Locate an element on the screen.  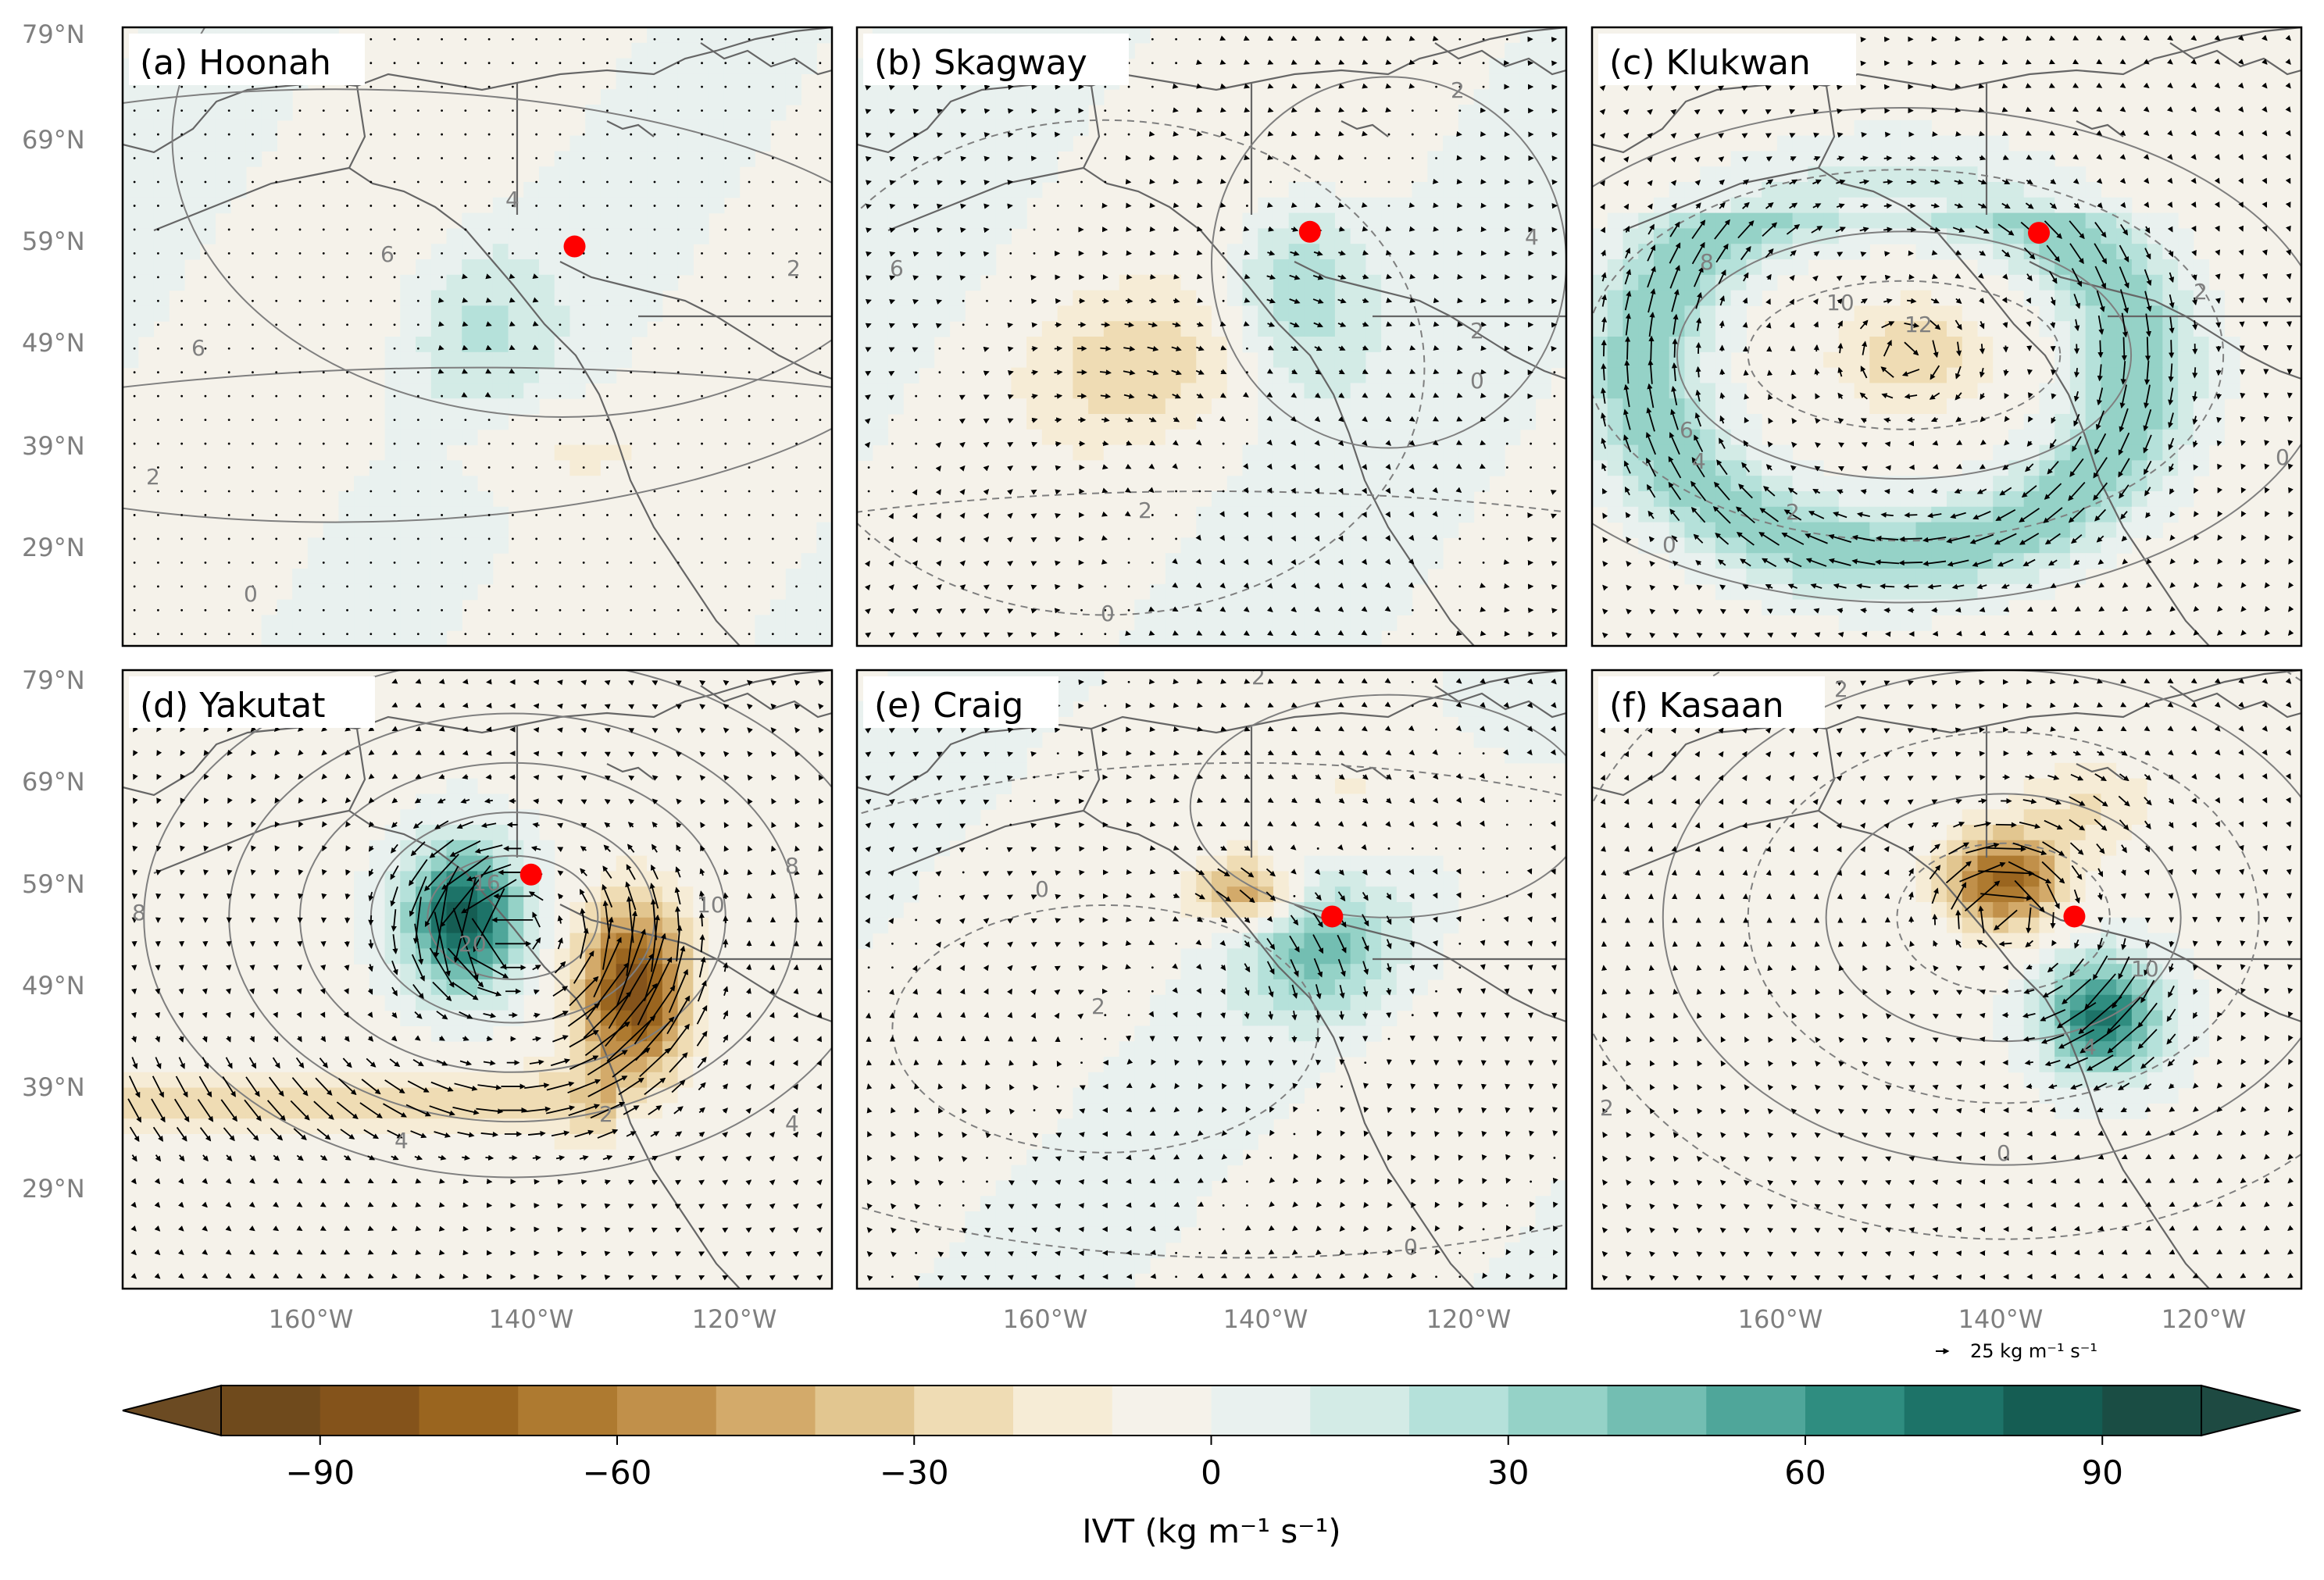
panel-hoonah: 4 6 6 2 0 2 (a) Hoonah is located at coordinates (477, 336).